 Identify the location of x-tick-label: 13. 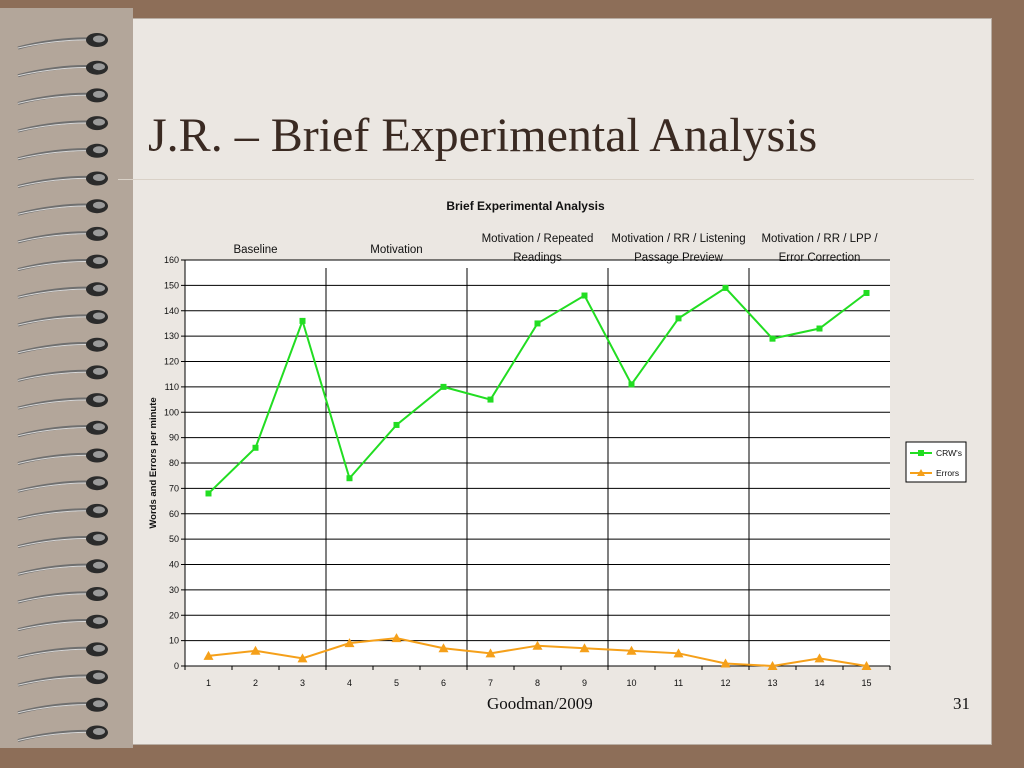
(772, 683).